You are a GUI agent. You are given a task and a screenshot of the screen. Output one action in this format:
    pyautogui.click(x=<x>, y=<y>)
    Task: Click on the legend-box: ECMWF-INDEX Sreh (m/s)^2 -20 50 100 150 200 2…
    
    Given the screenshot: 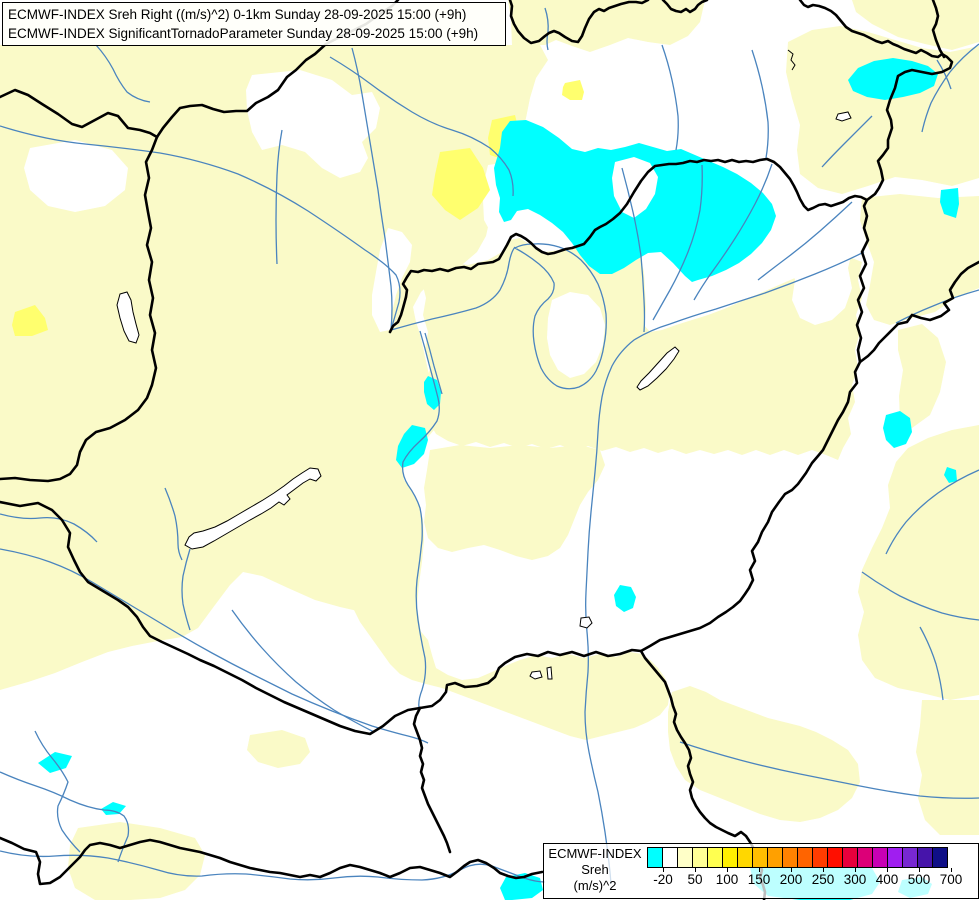 What is the action you would take?
    pyautogui.click(x=761, y=871)
    